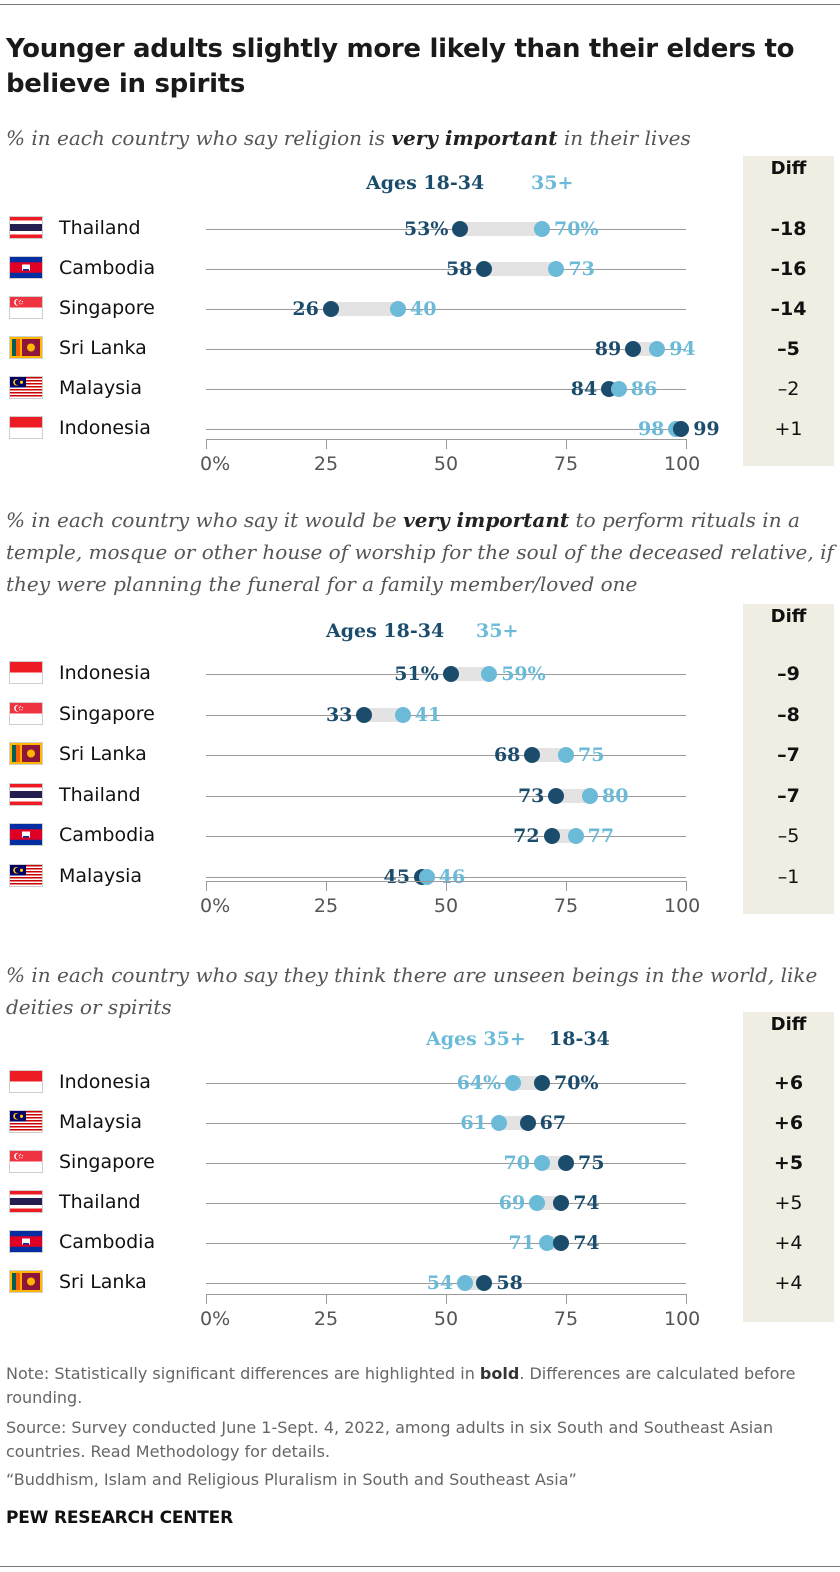  What do you see at coordinates (107, 268) in the screenshot?
I see `panel-1-country-label: Cambodia` at bounding box center [107, 268].